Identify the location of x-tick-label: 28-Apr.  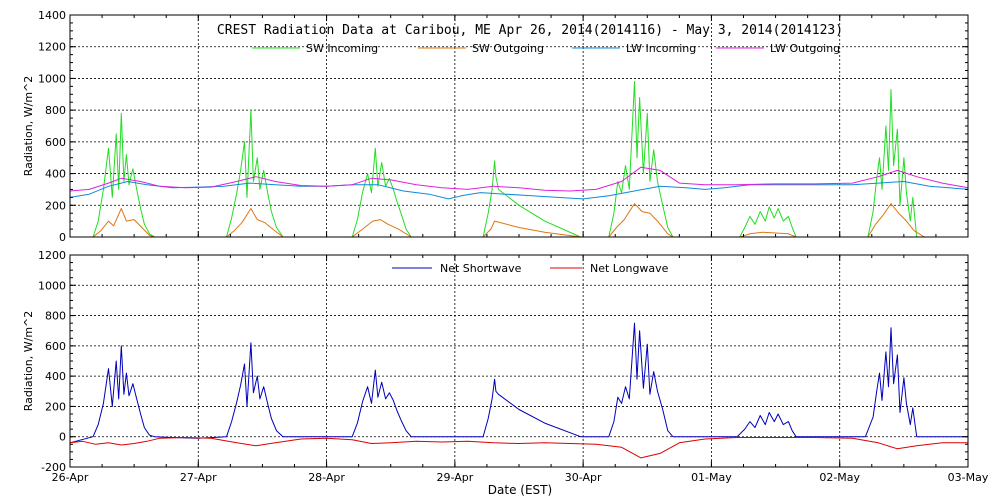
(326, 477).